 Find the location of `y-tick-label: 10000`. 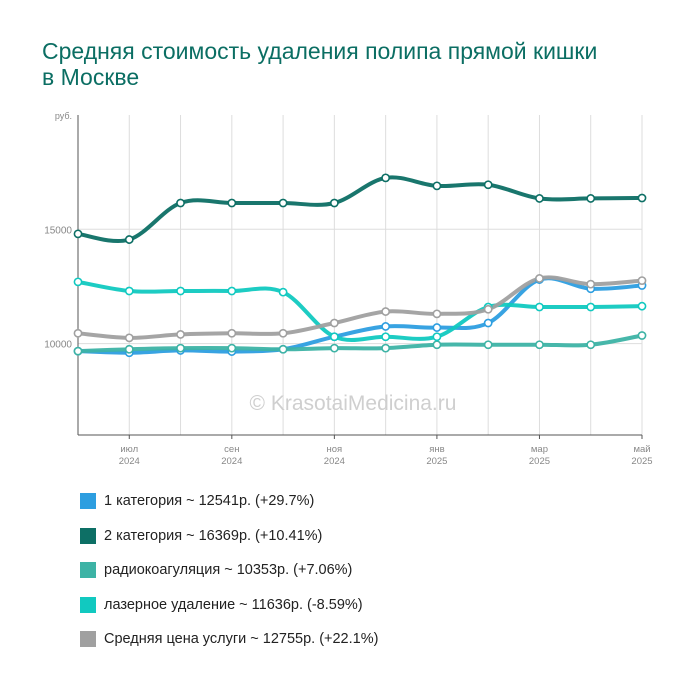

y-tick-label: 10000 is located at coordinates (58, 345).